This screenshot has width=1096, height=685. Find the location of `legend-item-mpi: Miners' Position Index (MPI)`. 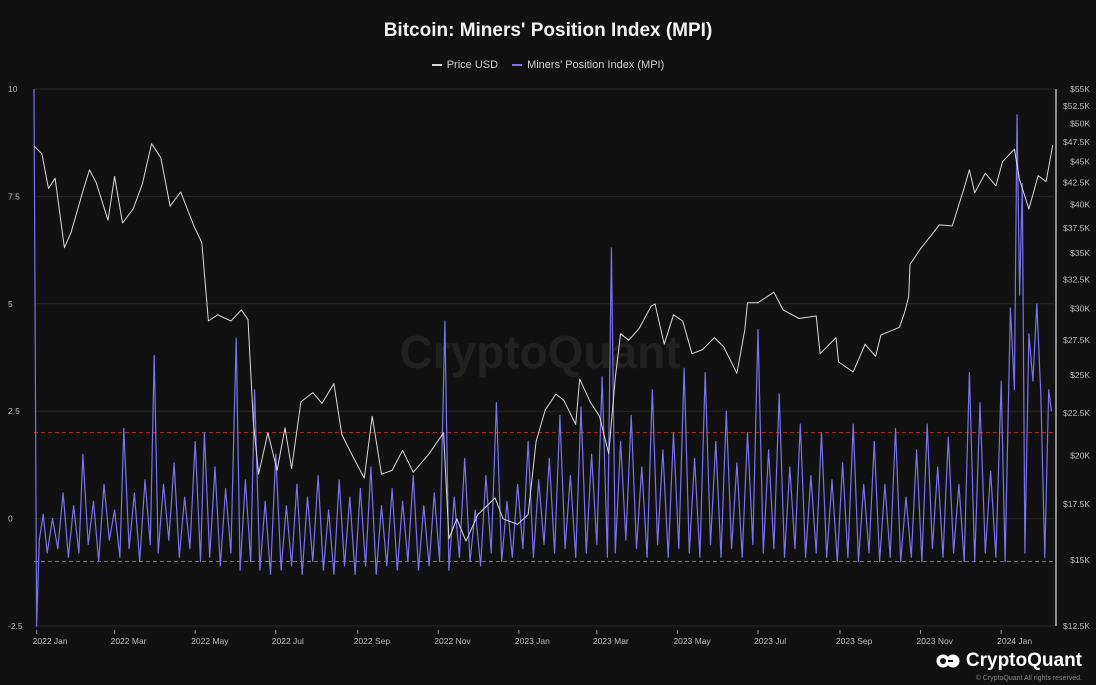

legend-item-mpi: Miners' Position Index (MPI) is located at coordinates (588, 65).